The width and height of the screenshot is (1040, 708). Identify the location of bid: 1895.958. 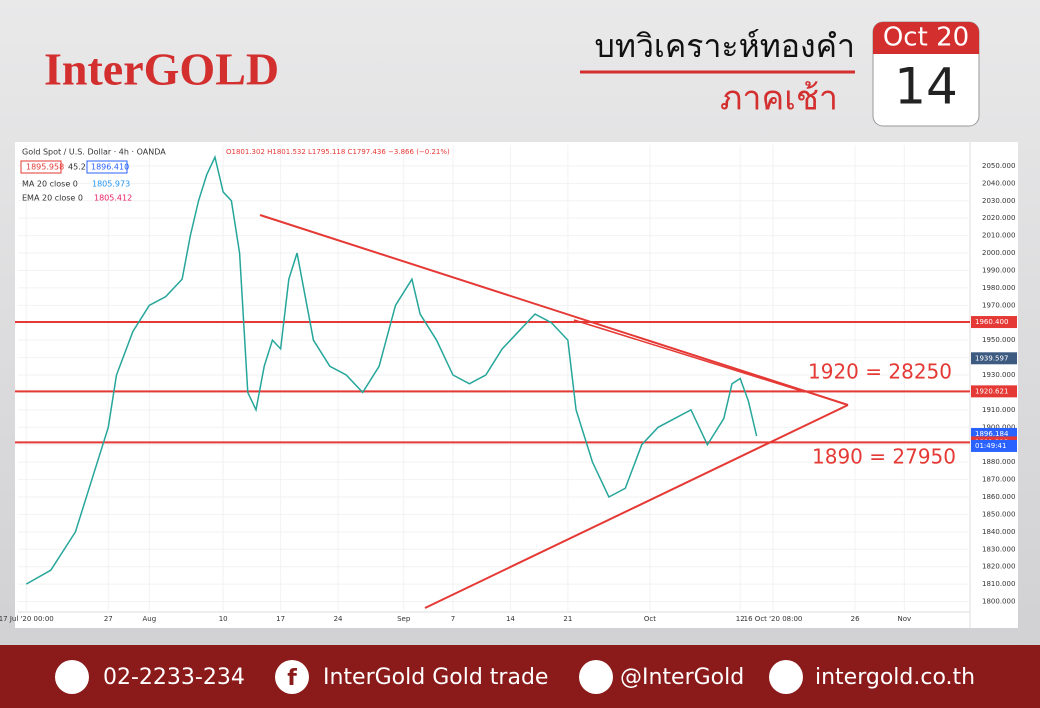
(45, 167).